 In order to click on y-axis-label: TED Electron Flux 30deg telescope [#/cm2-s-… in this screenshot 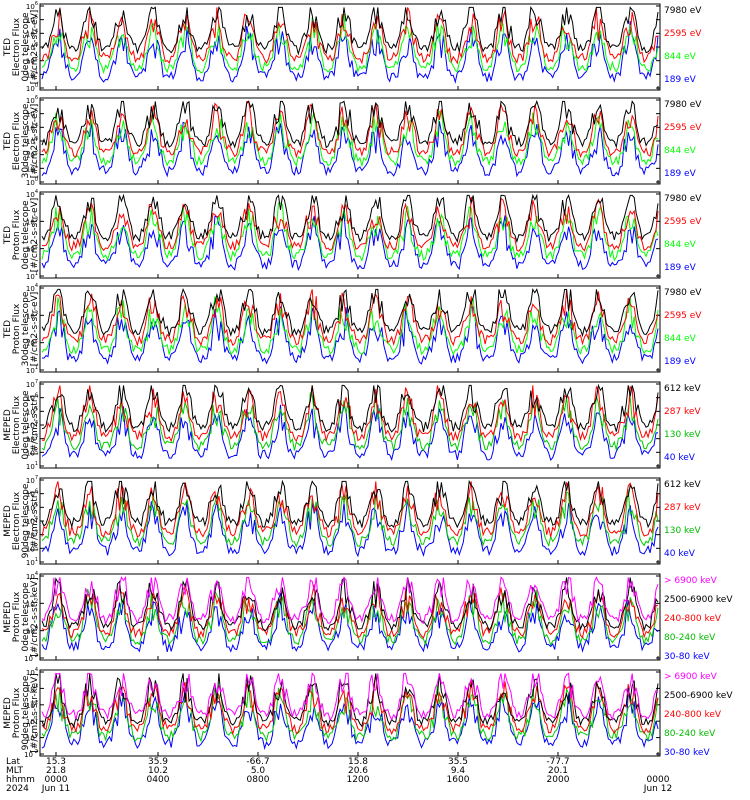, I will do `click(21, 141)`.